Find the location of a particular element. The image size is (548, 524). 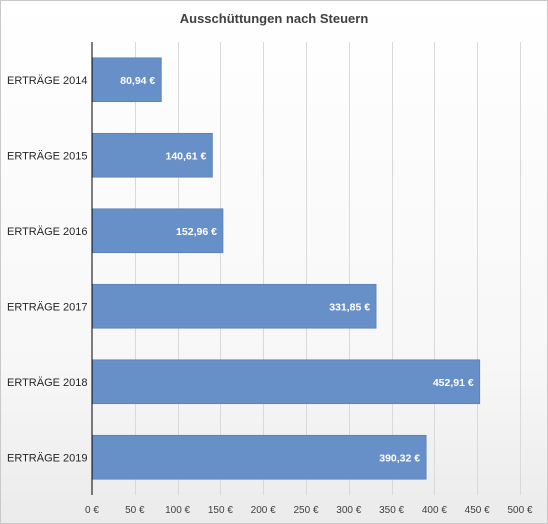

data-label: 390,32 € is located at coordinates (399, 458).